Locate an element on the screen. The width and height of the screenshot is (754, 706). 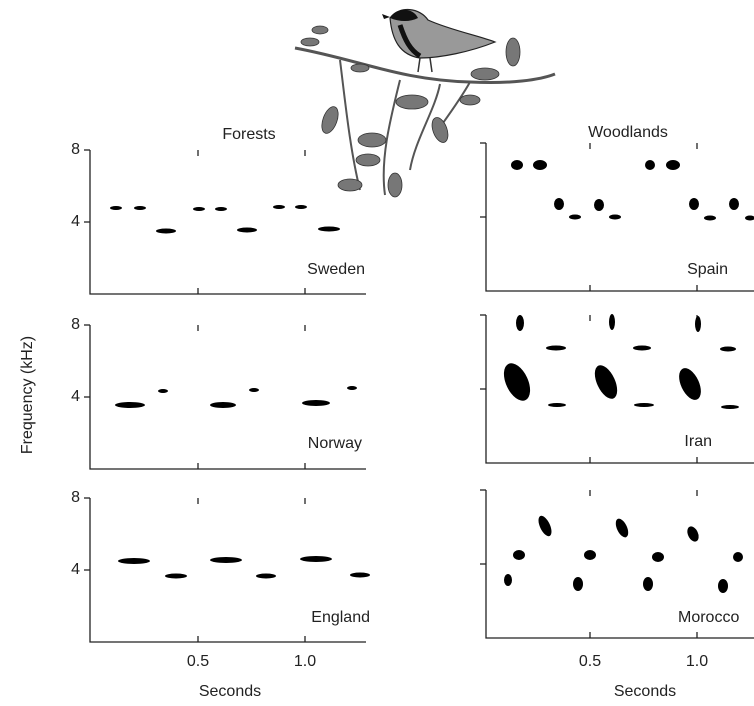
panel-label: England is located at coordinates (340, 617).